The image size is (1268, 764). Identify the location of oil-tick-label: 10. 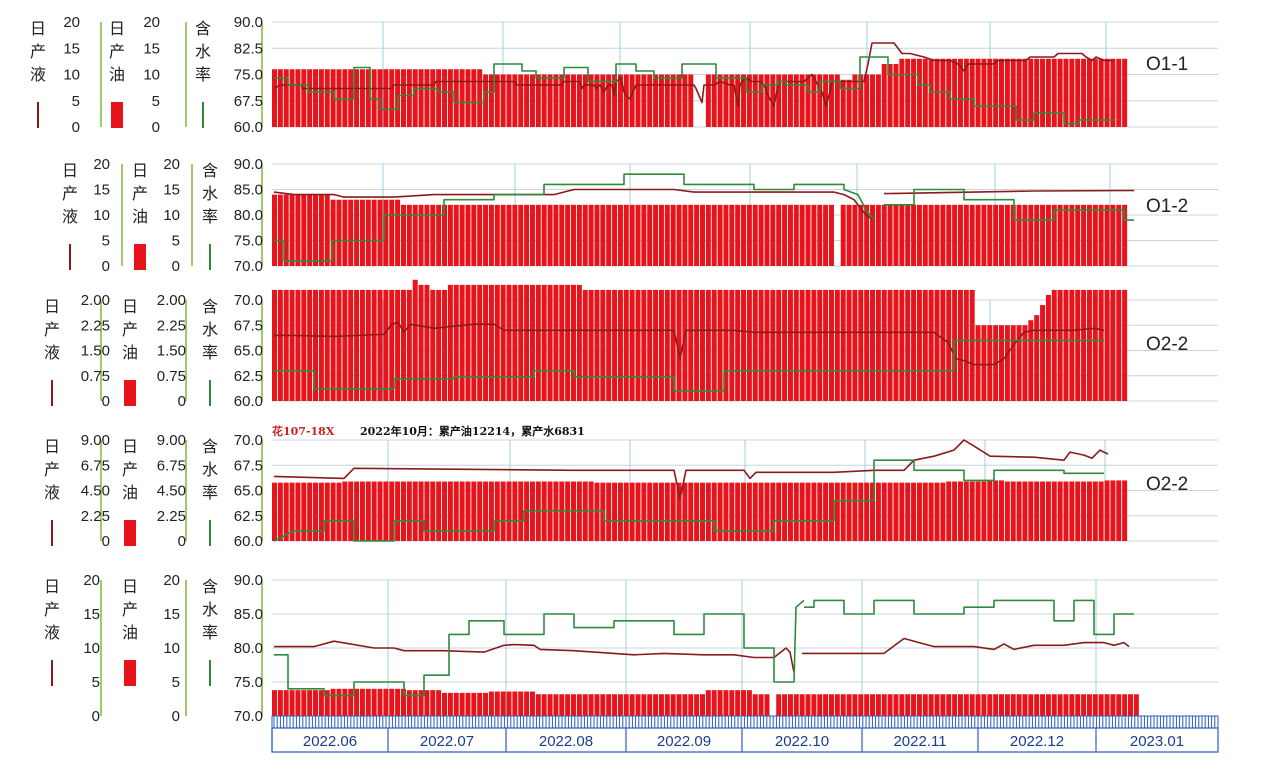
(151, 75).